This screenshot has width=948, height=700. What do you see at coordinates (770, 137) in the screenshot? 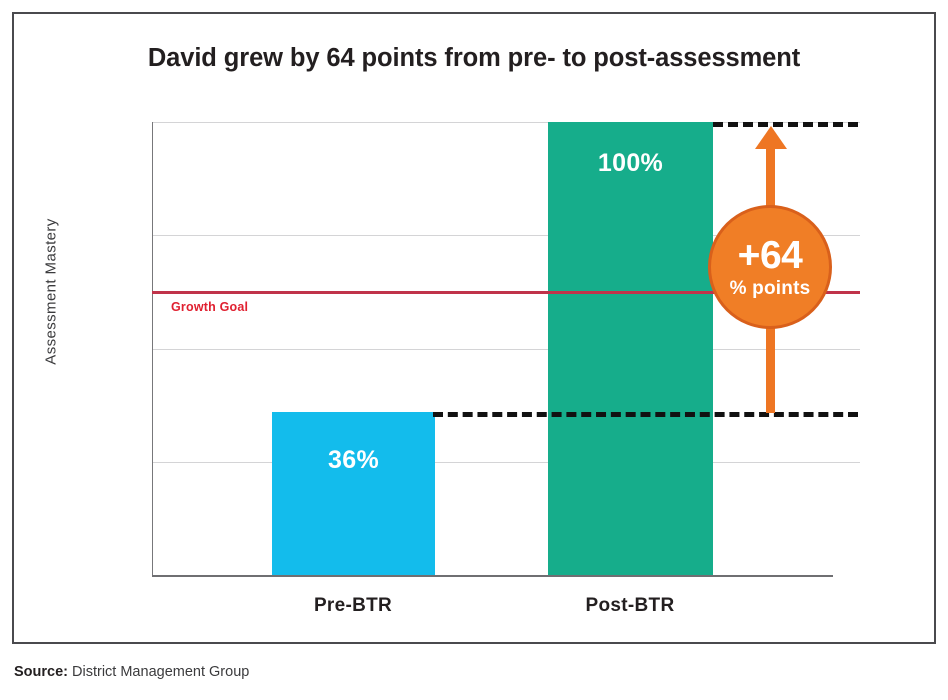
I see `growth-arrow-head` at bounding box center [770, 137].